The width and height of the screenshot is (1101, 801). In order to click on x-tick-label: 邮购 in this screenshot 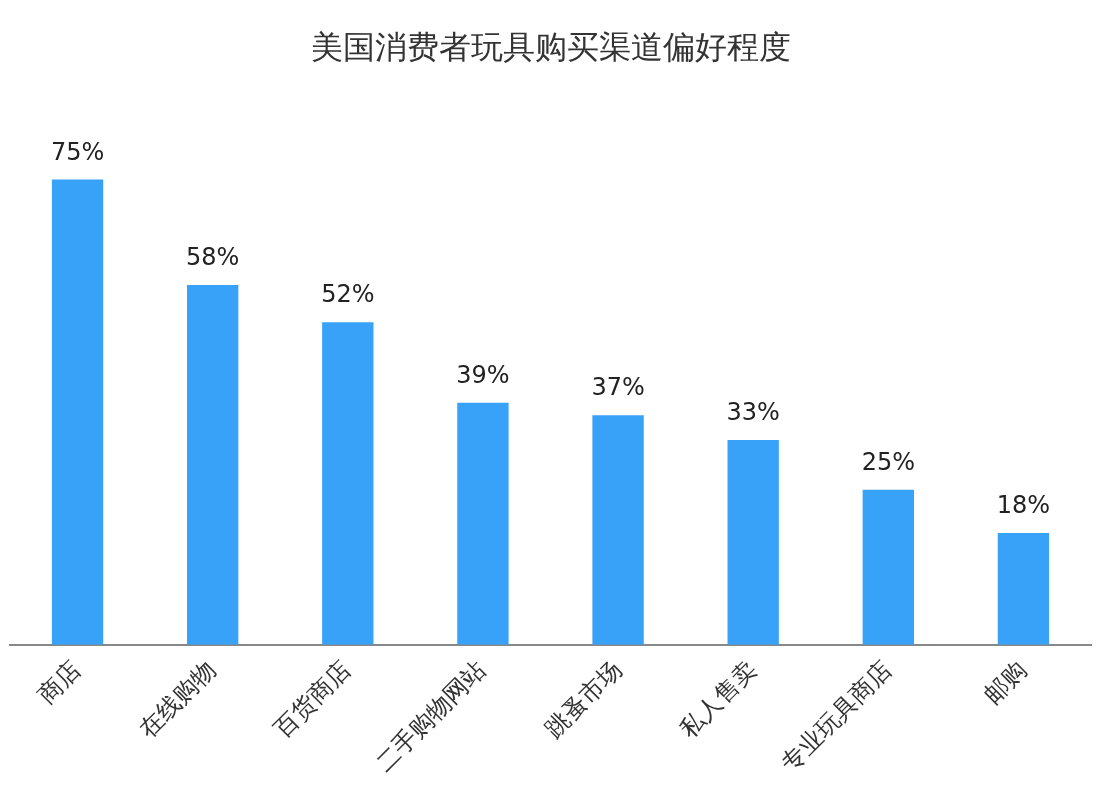, I will do `click(1005, 682)`.